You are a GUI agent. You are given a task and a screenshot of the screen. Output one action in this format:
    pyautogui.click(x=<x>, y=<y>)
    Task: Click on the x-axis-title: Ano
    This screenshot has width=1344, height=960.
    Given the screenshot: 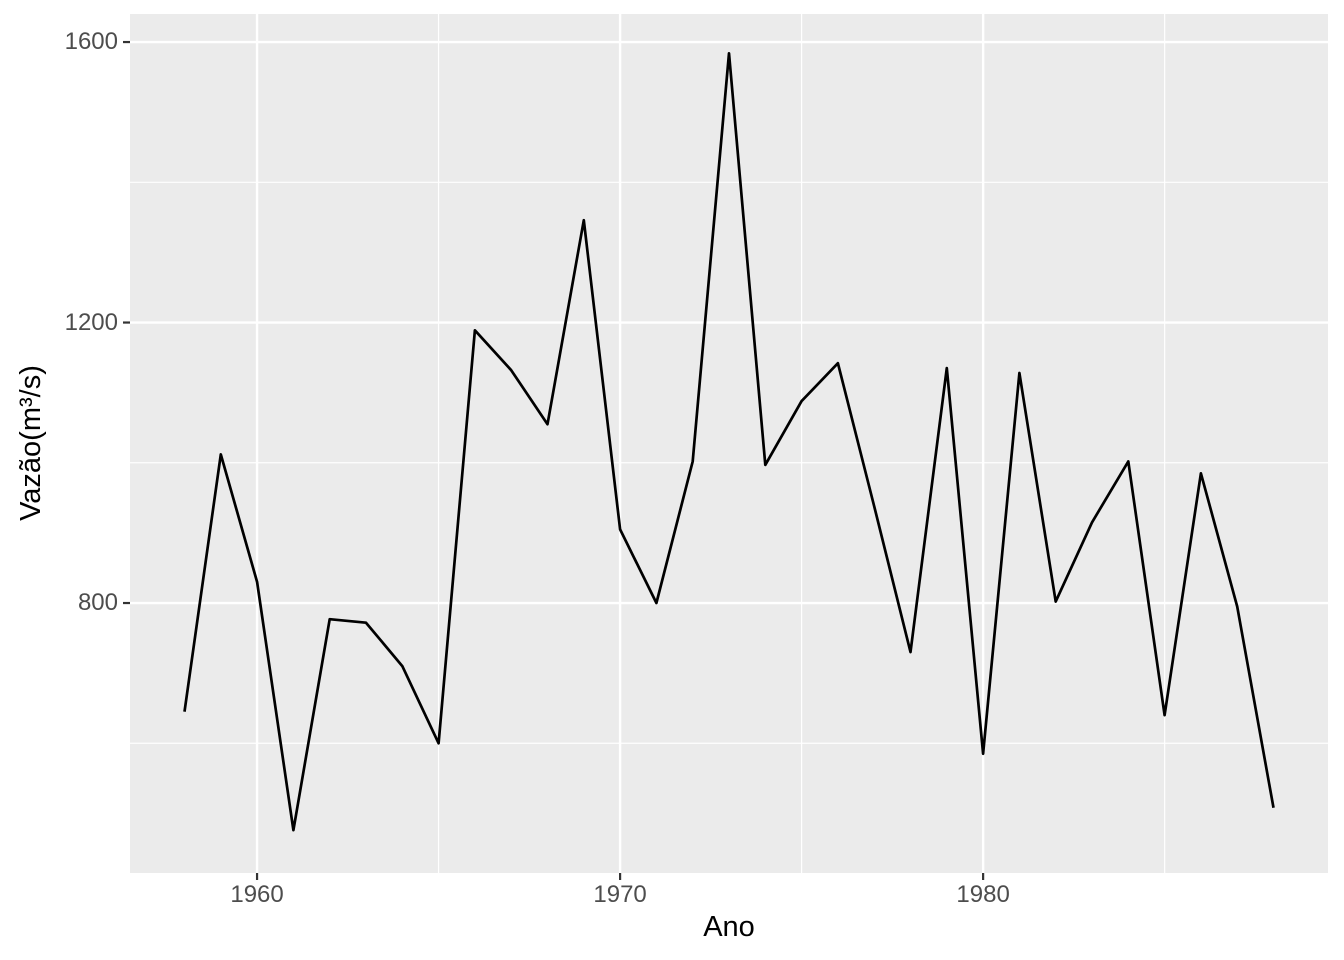 What is the action you would take?
    pyautogui.click(x=729, y=927)
    